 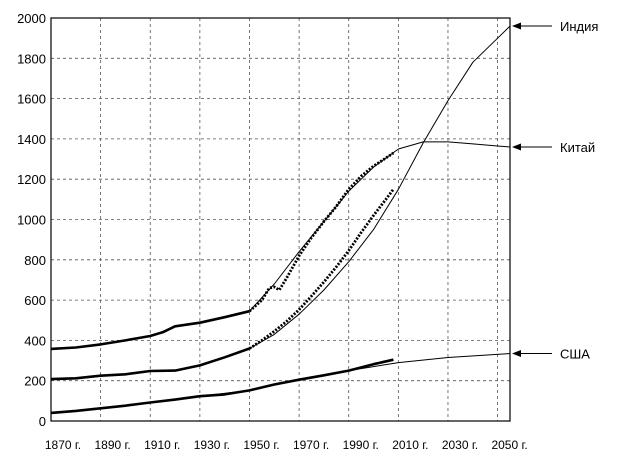 I want to click on series-label: США, so click(x=575, y=353).